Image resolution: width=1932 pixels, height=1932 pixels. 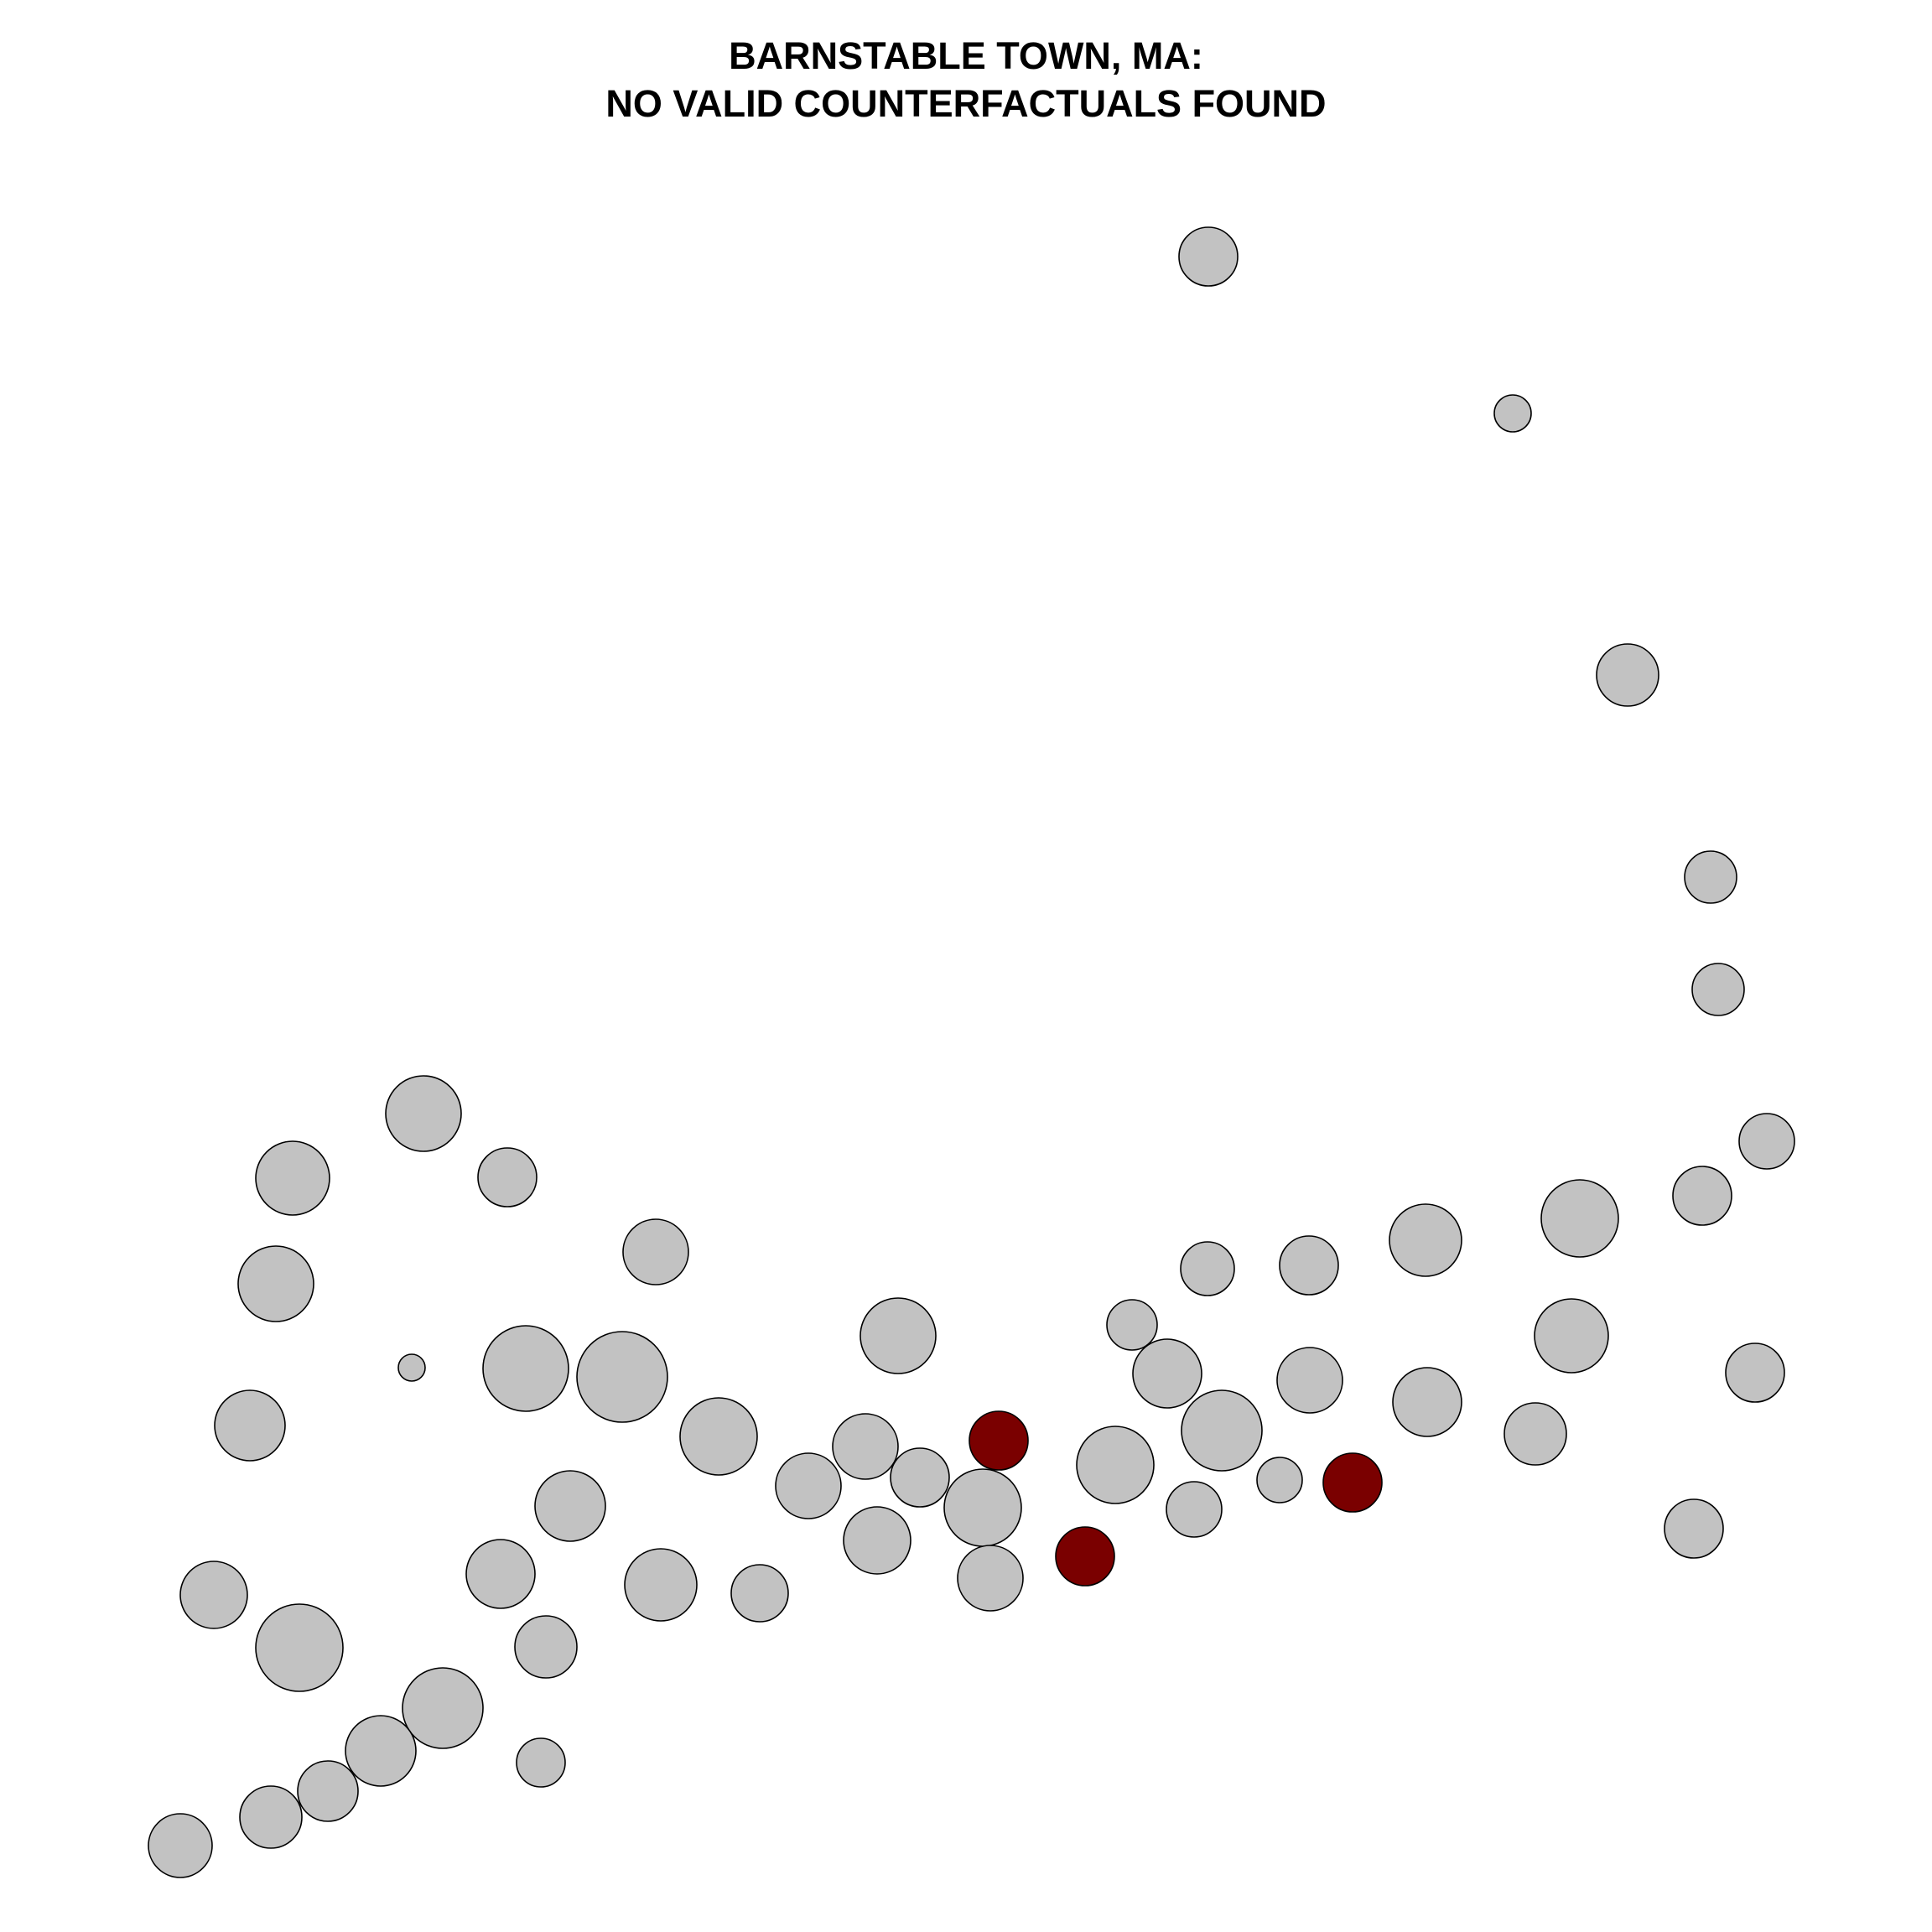 I want to click on map-title-line-1: BARNSTABLE TOWN, MA:, so click(x=966, y=56).